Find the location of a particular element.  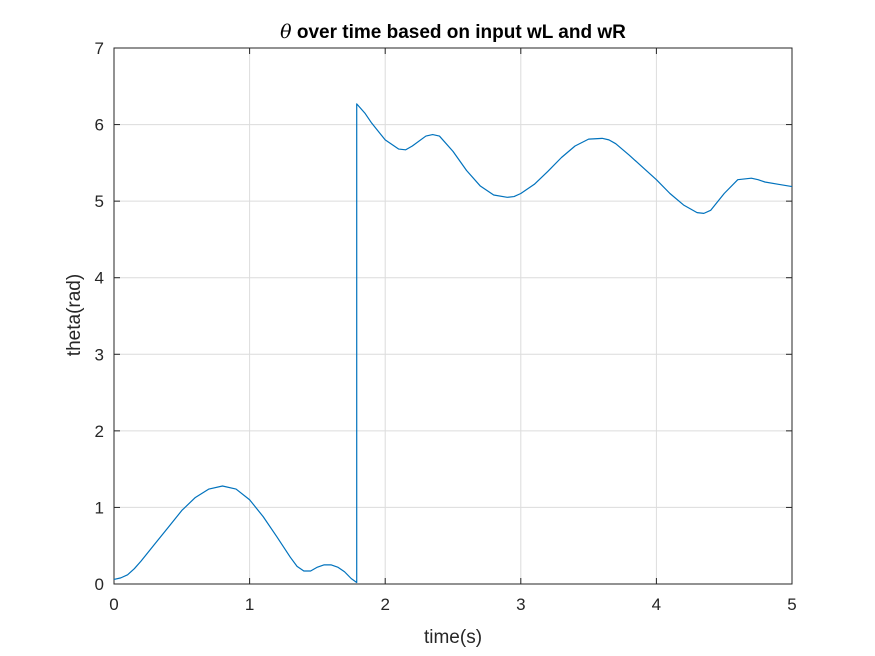

y-tick-label: 3 is located at coordinates (99, 354).